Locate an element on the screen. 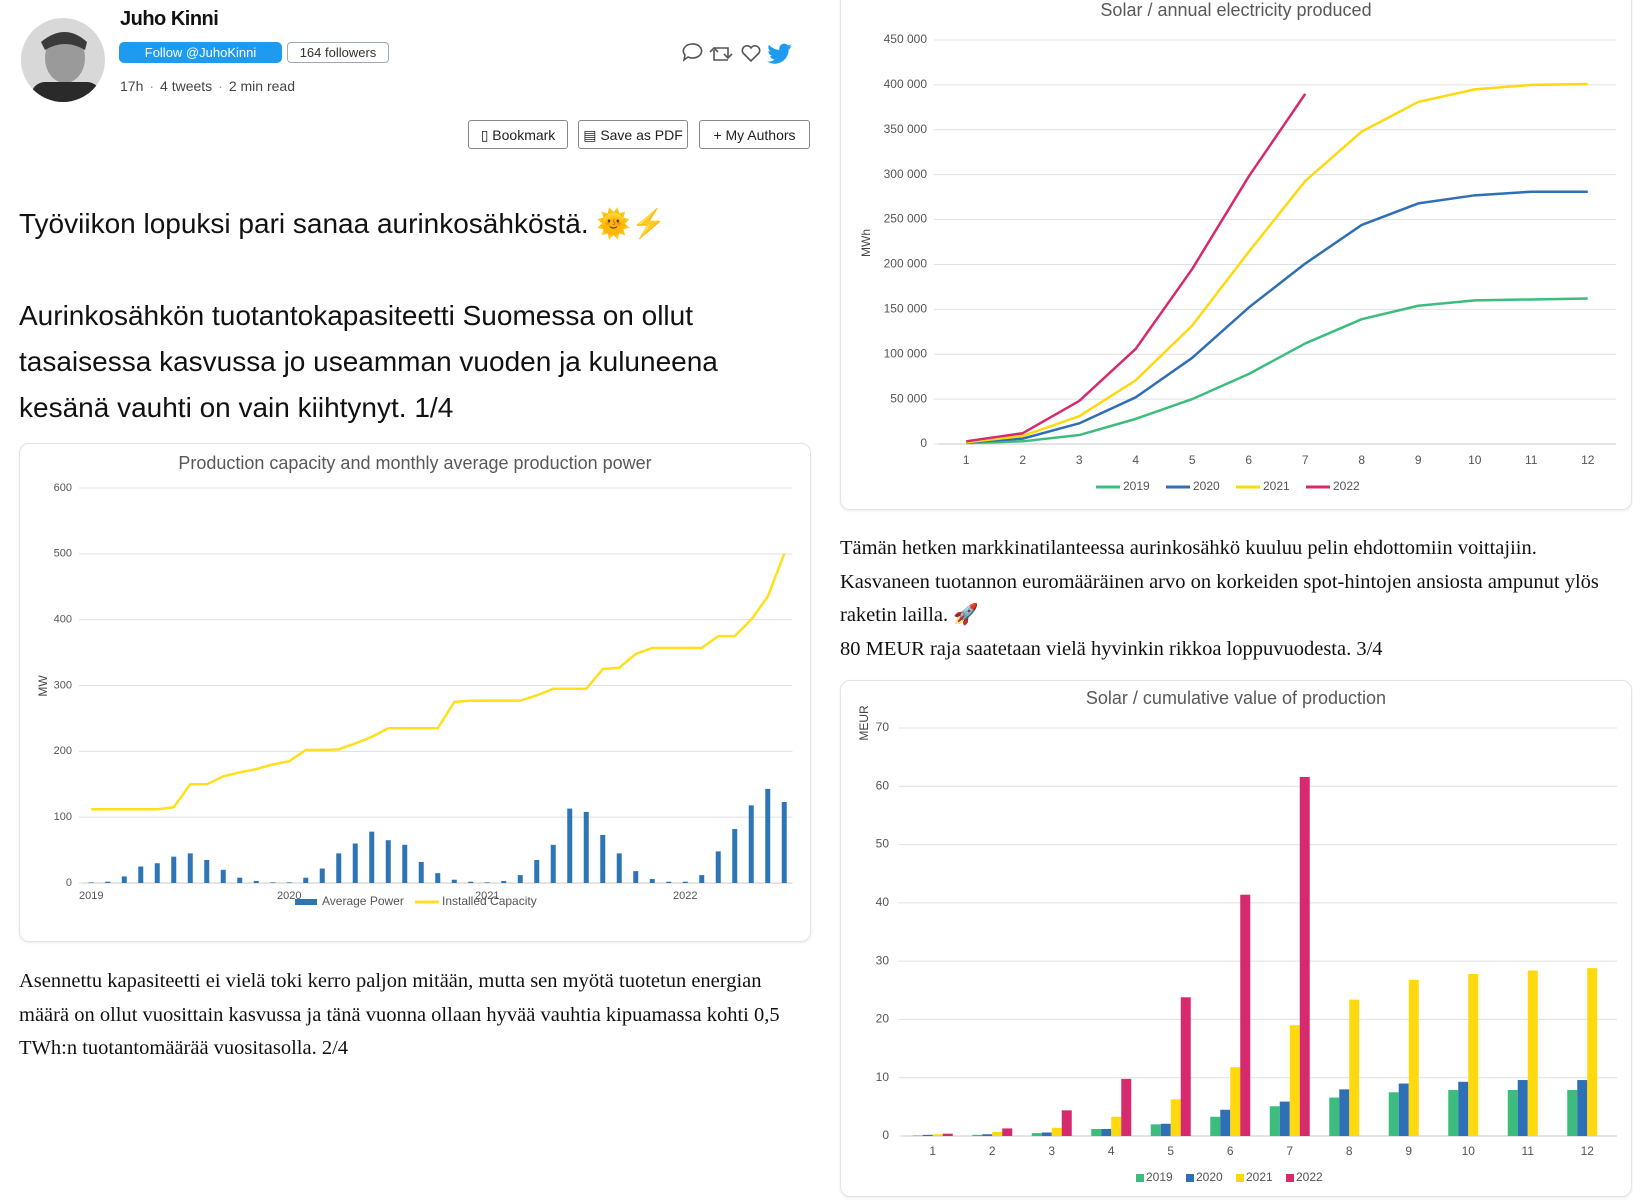 This screenshot has height=1200, width=1633. y-tick-label: 40 is located at coordinates (883, 902).